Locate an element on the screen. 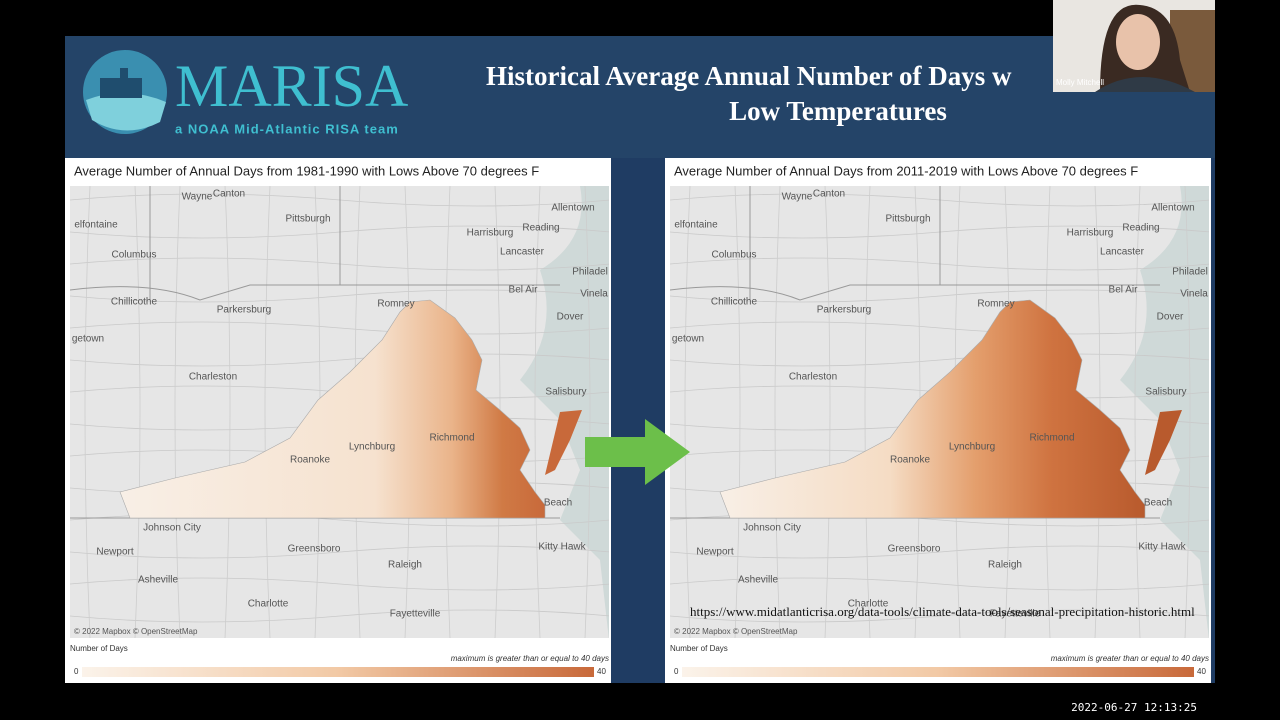 Image resolution: width=1280 pixels, height=720 pixels. logo-tagline: a NOAA Mid-Atlantic RISA team is located at coordinates (287, 128).